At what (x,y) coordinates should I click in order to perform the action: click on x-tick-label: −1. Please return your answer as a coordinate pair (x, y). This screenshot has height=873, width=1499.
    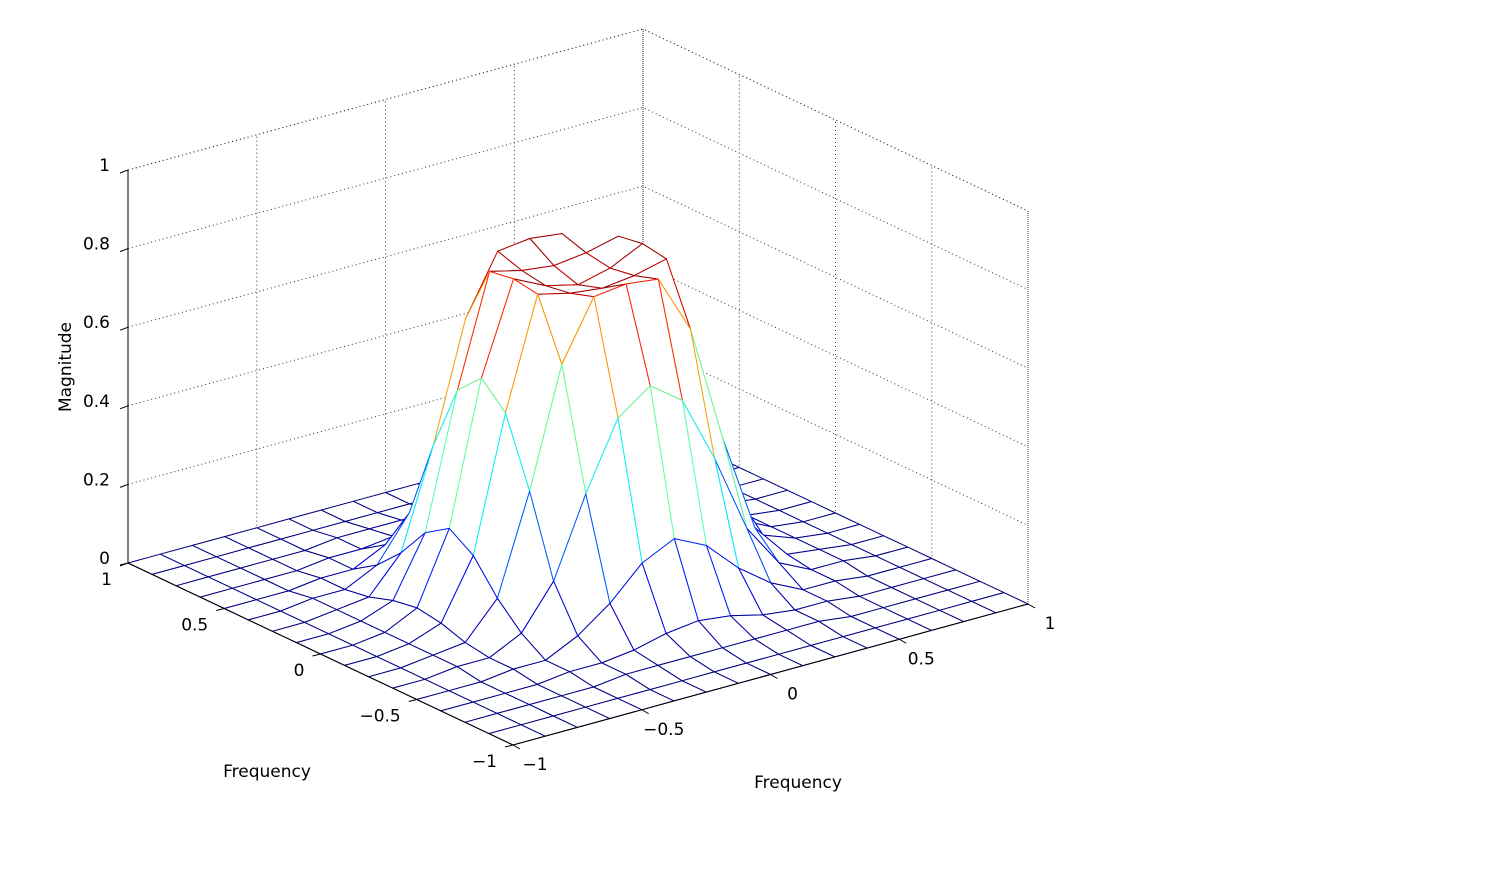
    Looking at the image, I should click on (534, 765).